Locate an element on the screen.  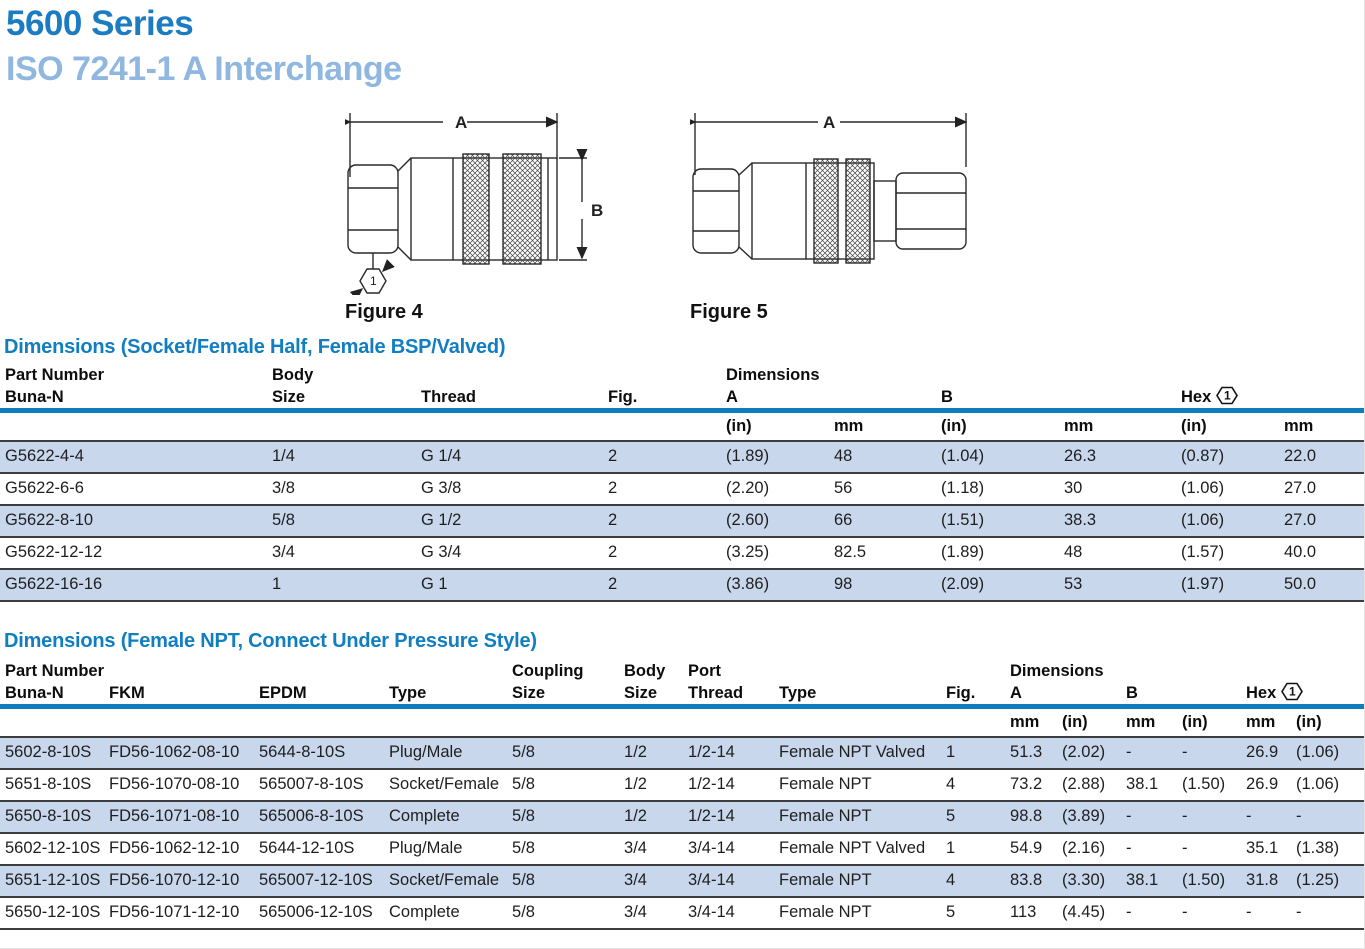
table-cell: G 1/4 is located at coordinates (441, 456).